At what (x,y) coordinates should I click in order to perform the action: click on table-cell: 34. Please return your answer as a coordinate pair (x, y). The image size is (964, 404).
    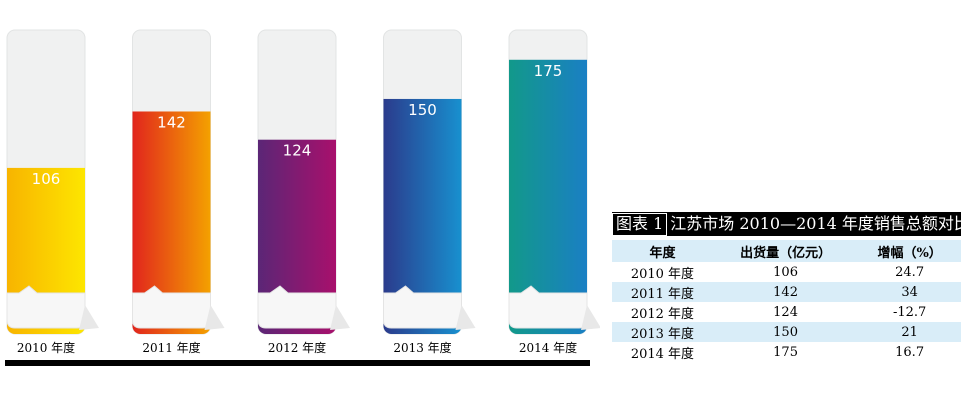
    Looking at the image, I should click on (909, 292).